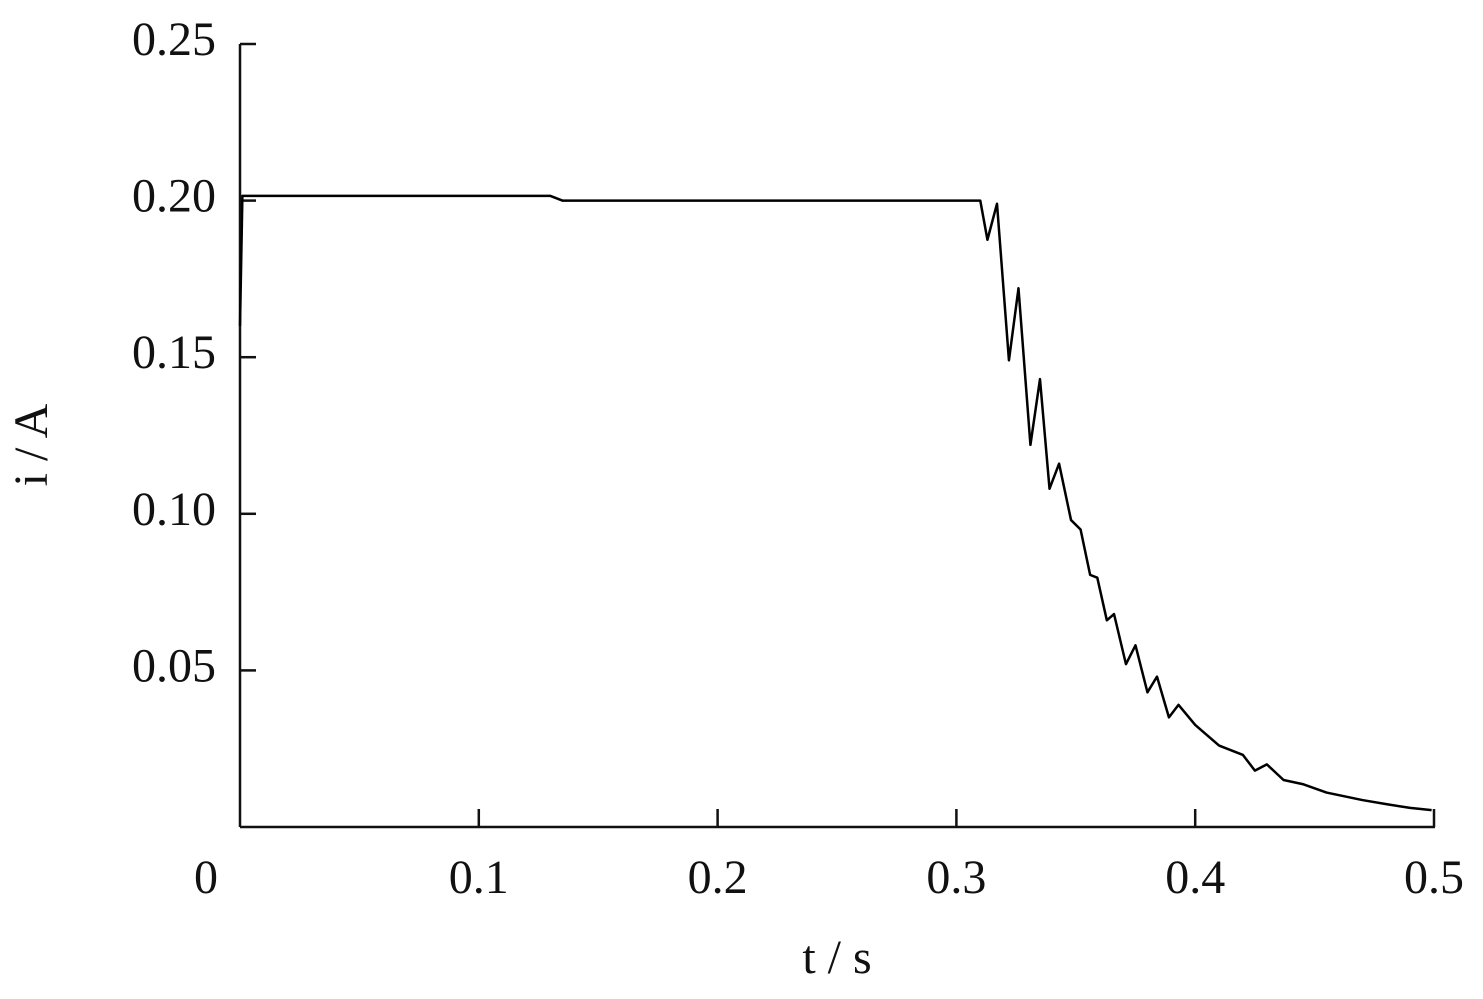 The width and height of the screenshot is (1483, 999). Describe the element at coordinates (174, 196) in the screenshot. I see `y-tick-label: 0.20` at that location.